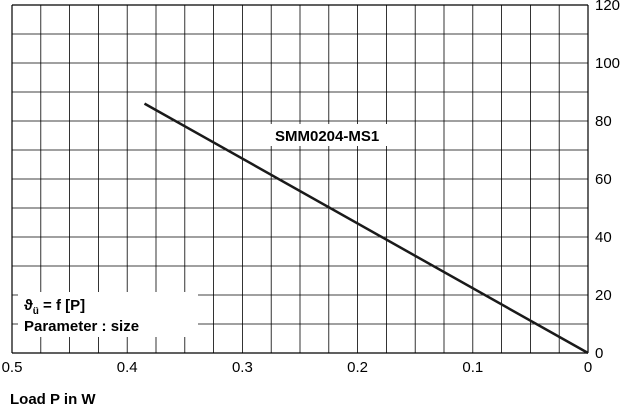 This screenshot has height=415, width=628. Describe the element at coordinates (599, 353) in the screenshot. I see `y-tick-label: 0` at that location.